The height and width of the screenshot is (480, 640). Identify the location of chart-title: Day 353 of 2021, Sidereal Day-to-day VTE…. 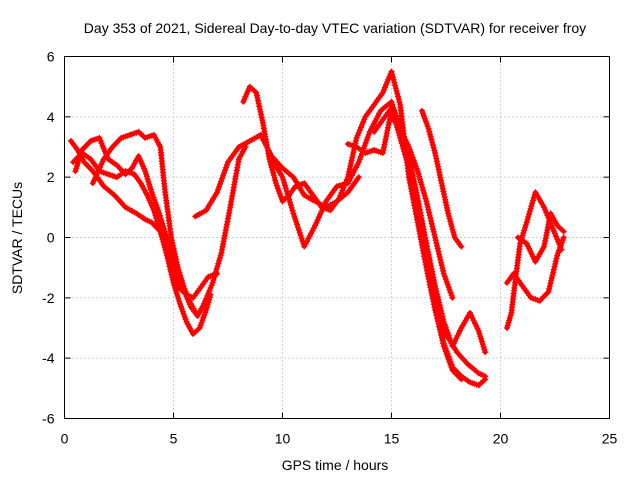
(335, 28).